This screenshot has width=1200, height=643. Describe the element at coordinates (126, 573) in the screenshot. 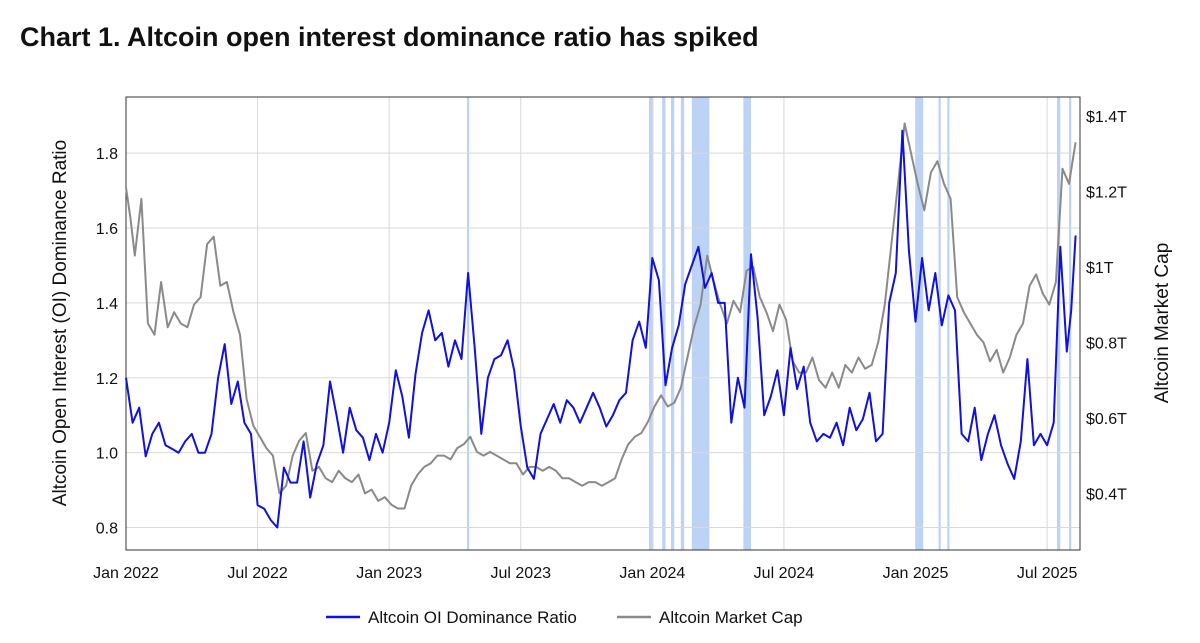

I see `x-tick-label: Jan 2022` at that location.